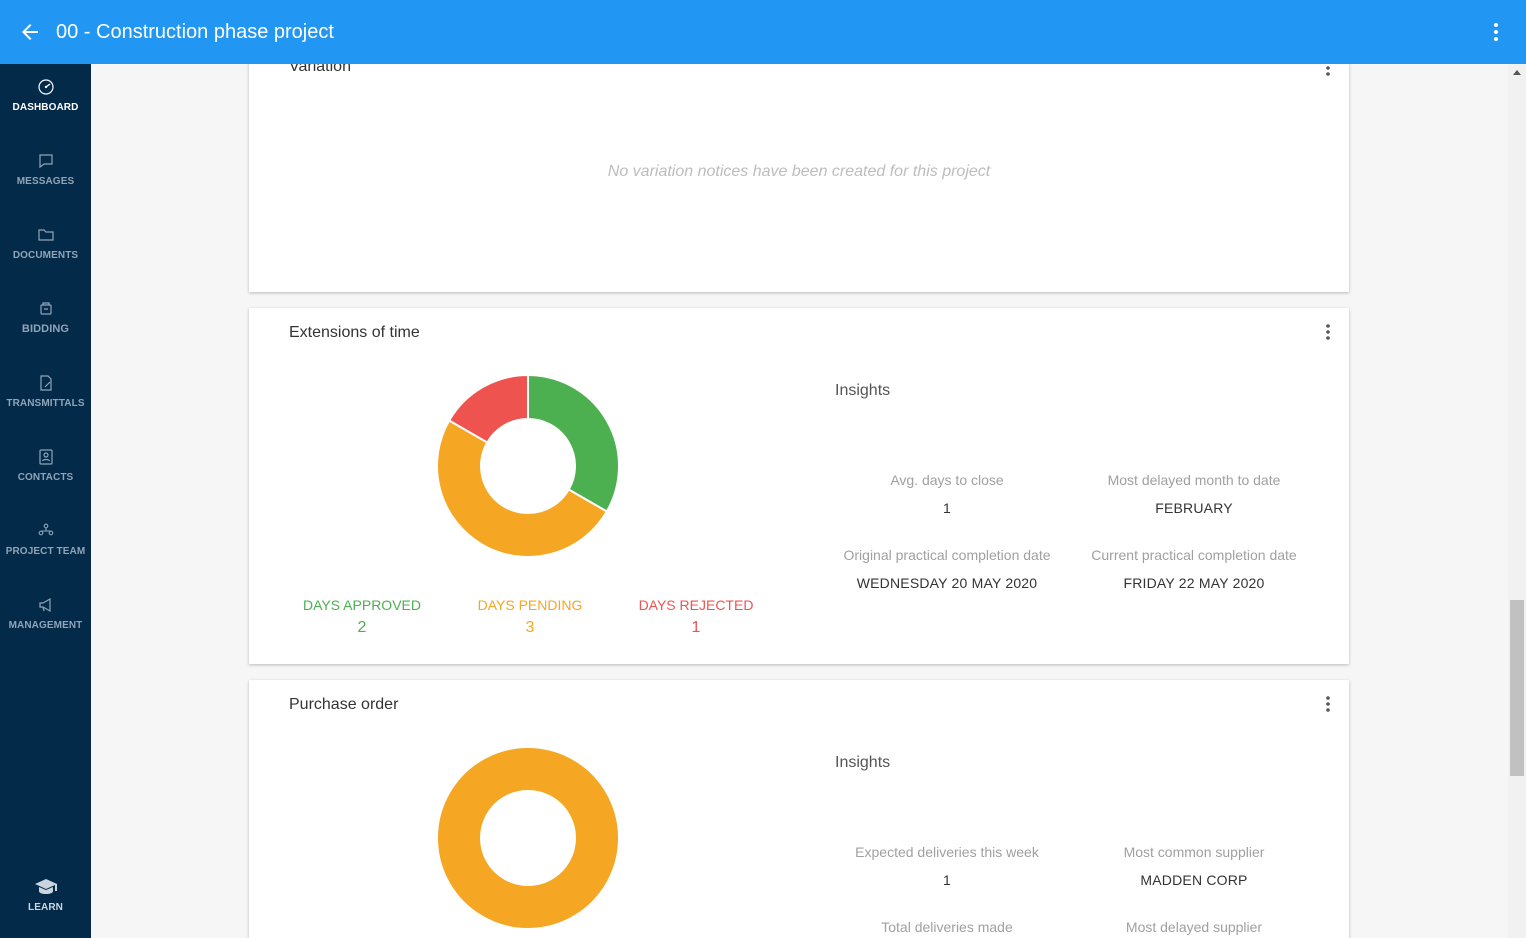 This screenshot has width=1526, height=938. Describe the element at coordinates (947, 555) in the screenshot. I see `stat-label: Original practical completion date` at that location.